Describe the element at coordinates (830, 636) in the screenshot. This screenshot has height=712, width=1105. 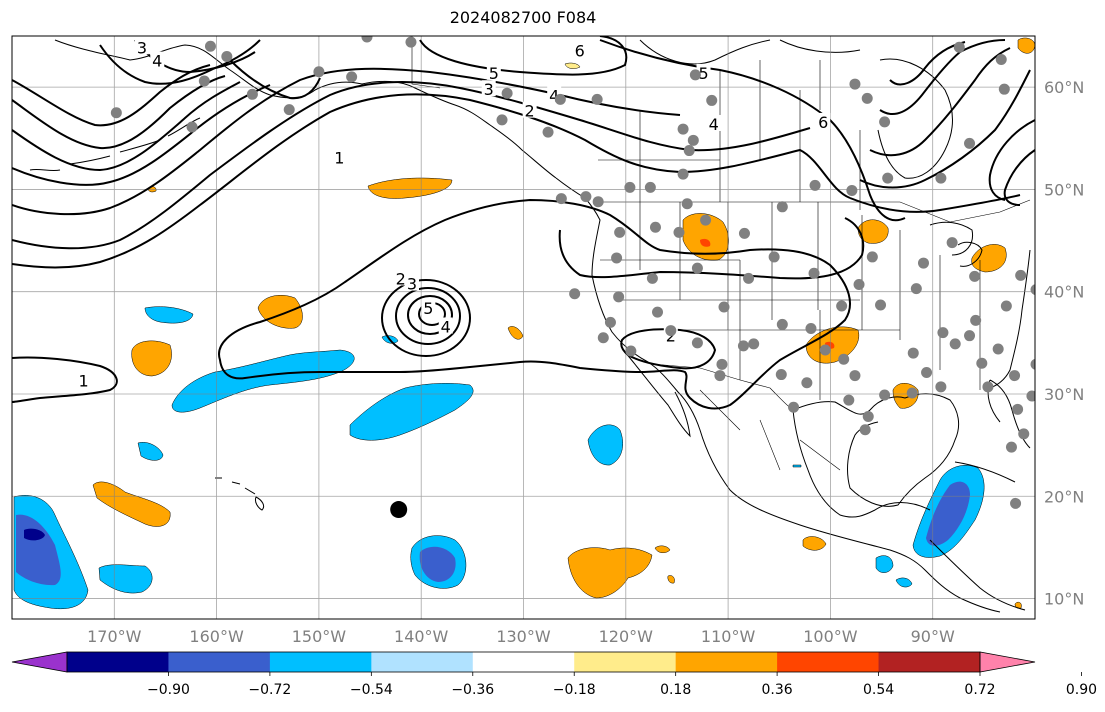
I see `longitude-label: 100°W` at that location.